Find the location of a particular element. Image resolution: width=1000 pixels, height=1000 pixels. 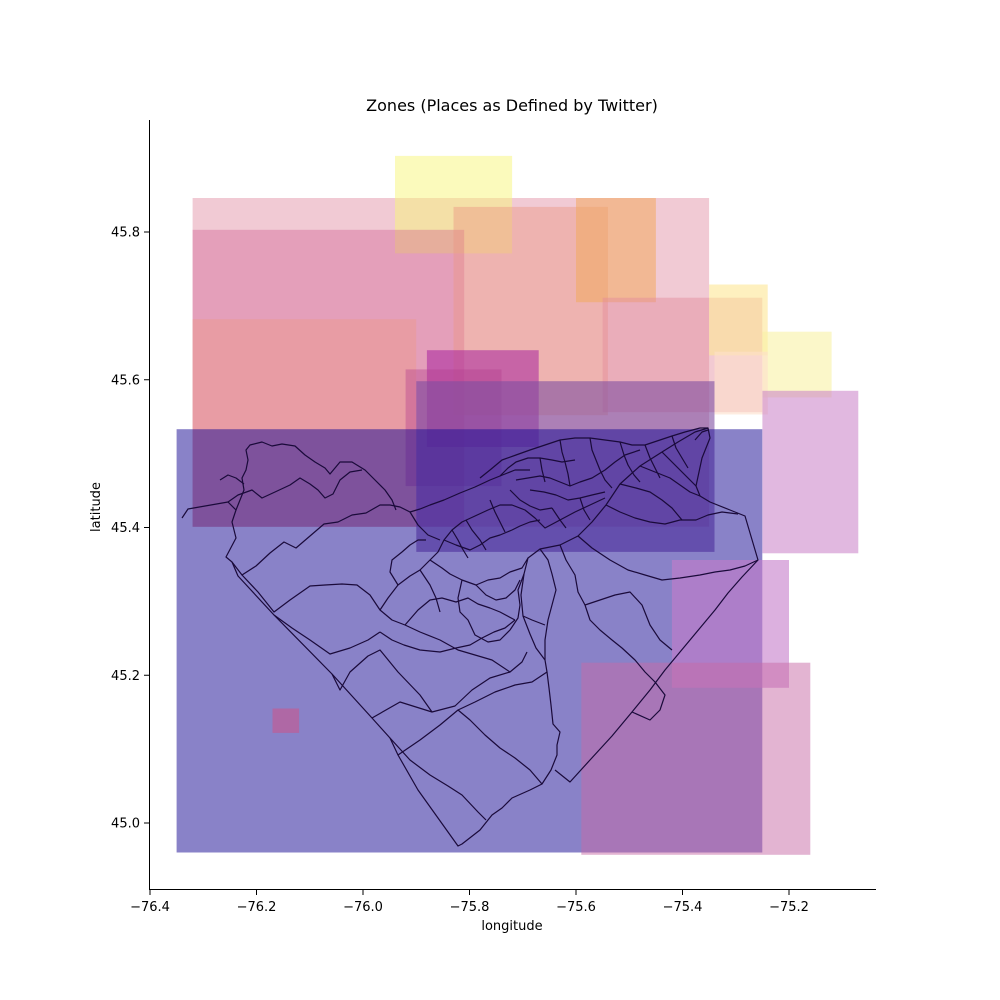

x-tick-label: −75.2 is located at coordinates (789, 907).